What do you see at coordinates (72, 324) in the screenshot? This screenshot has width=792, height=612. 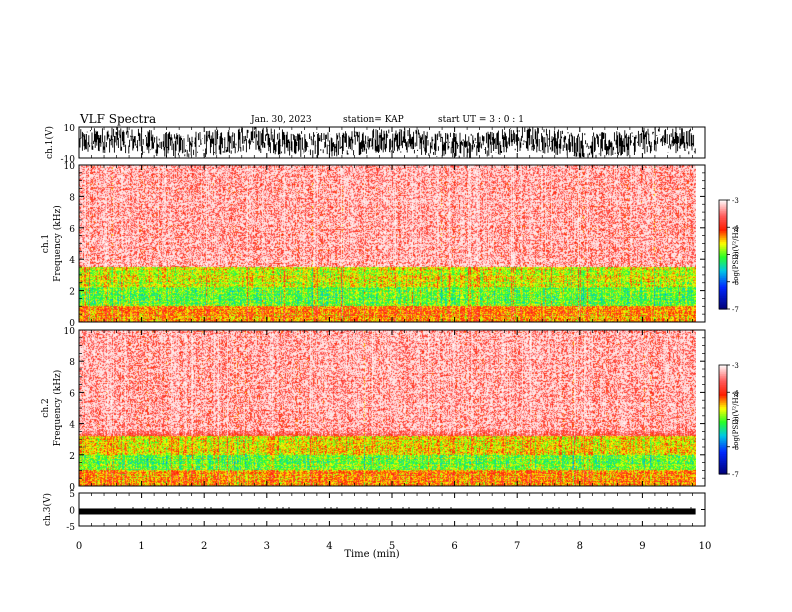 I see `ch1-ytick-label: 0` at bounding box center [72, 324].